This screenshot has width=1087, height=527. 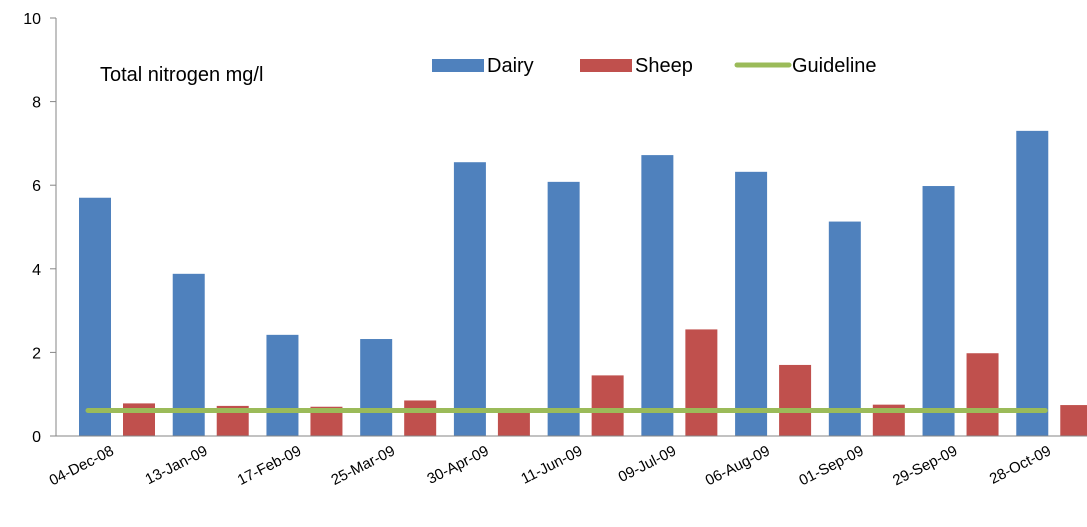 I want to click on chart-title: Total nitrogen mg/l, so click(x=181, y=75).